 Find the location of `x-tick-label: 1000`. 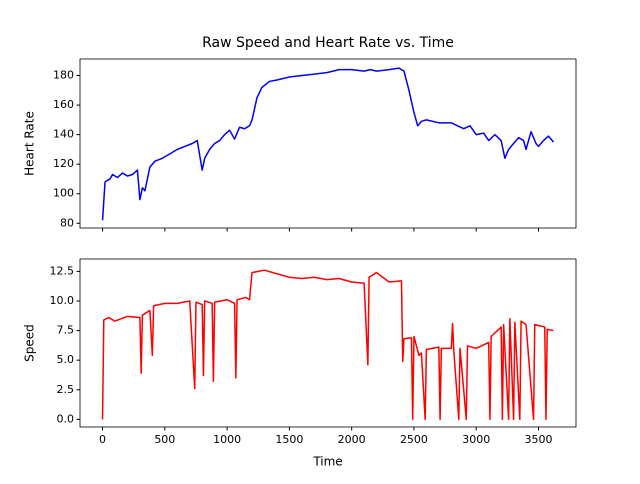

x-tick-label: 1000 is located at coordinates (227, 439).